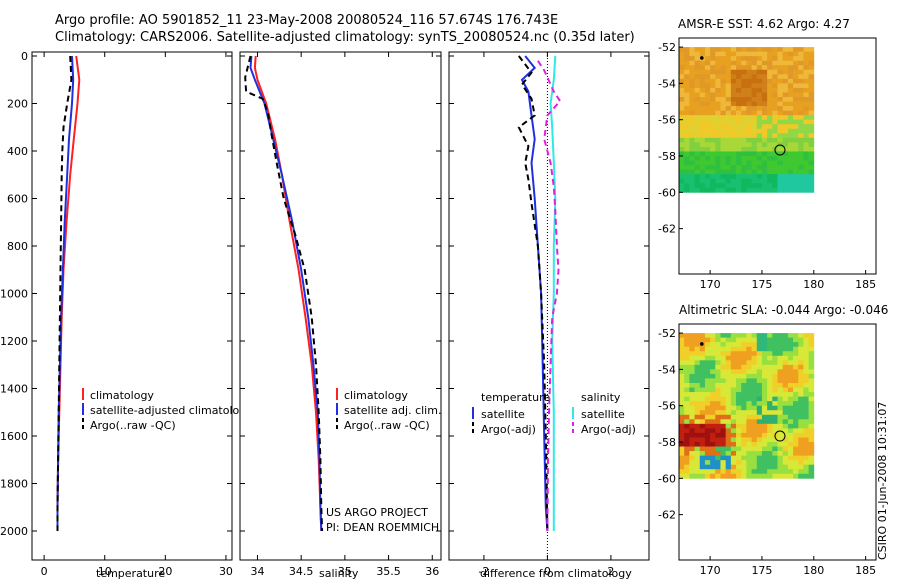  What do you see at coordinates (667, 83) in the screenshot?
I see `sst-map-ytick-label: -54` at bounding box center [667, 83].